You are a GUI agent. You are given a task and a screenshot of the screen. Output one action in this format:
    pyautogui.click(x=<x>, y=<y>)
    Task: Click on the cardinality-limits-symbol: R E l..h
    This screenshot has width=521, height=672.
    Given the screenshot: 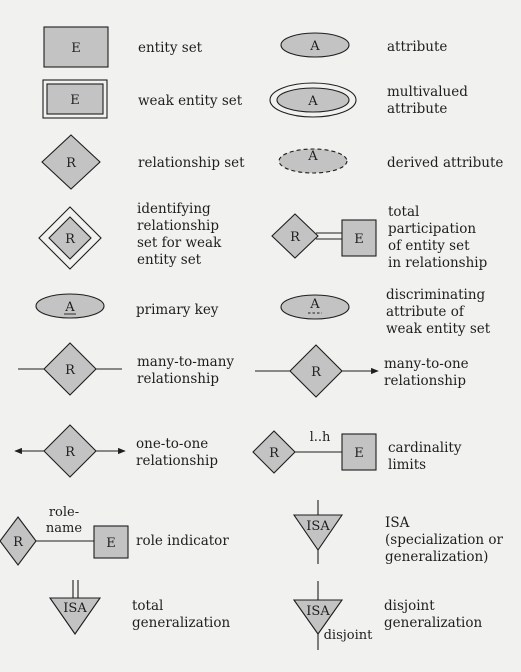 What is the action you would take?
    pyautogui.click(x=314, y=452)
    